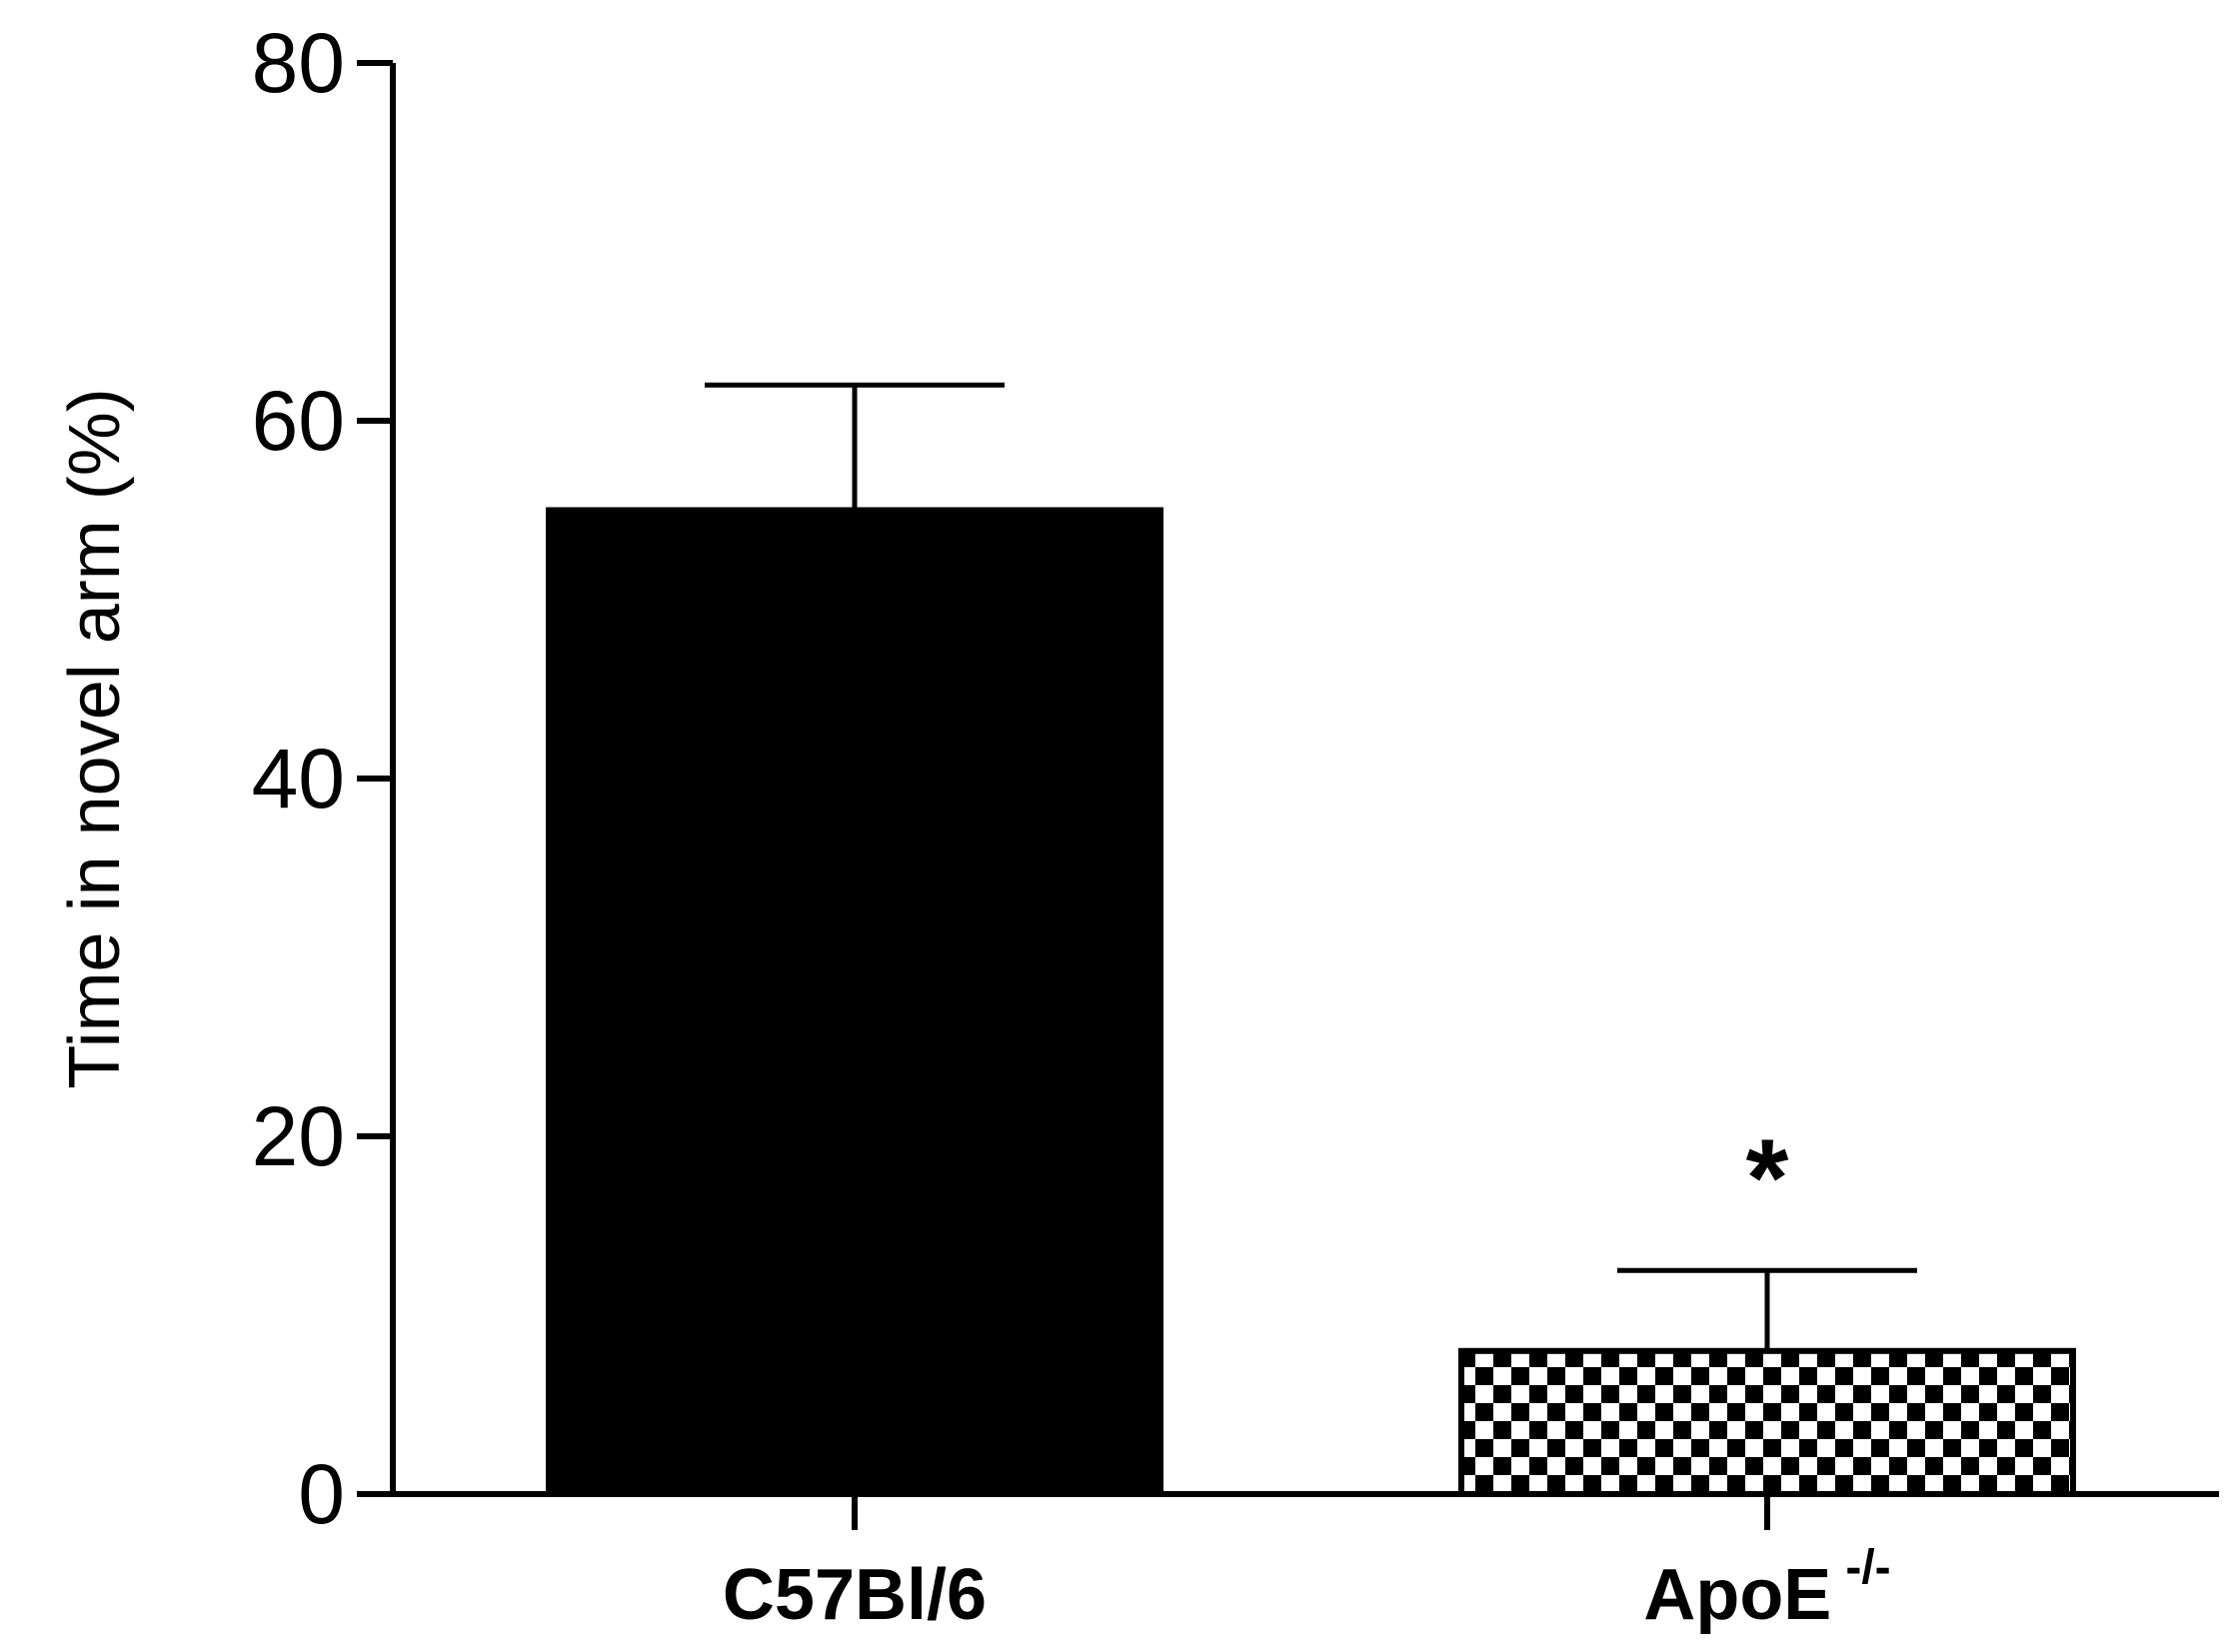 This screenshot has height=1652, width=2239. What do you see at coordinates (1766, 1588) in the screenshot?
I see `x-tick-label-1: ApoE -/-` at bounding box center [1766, 1588].